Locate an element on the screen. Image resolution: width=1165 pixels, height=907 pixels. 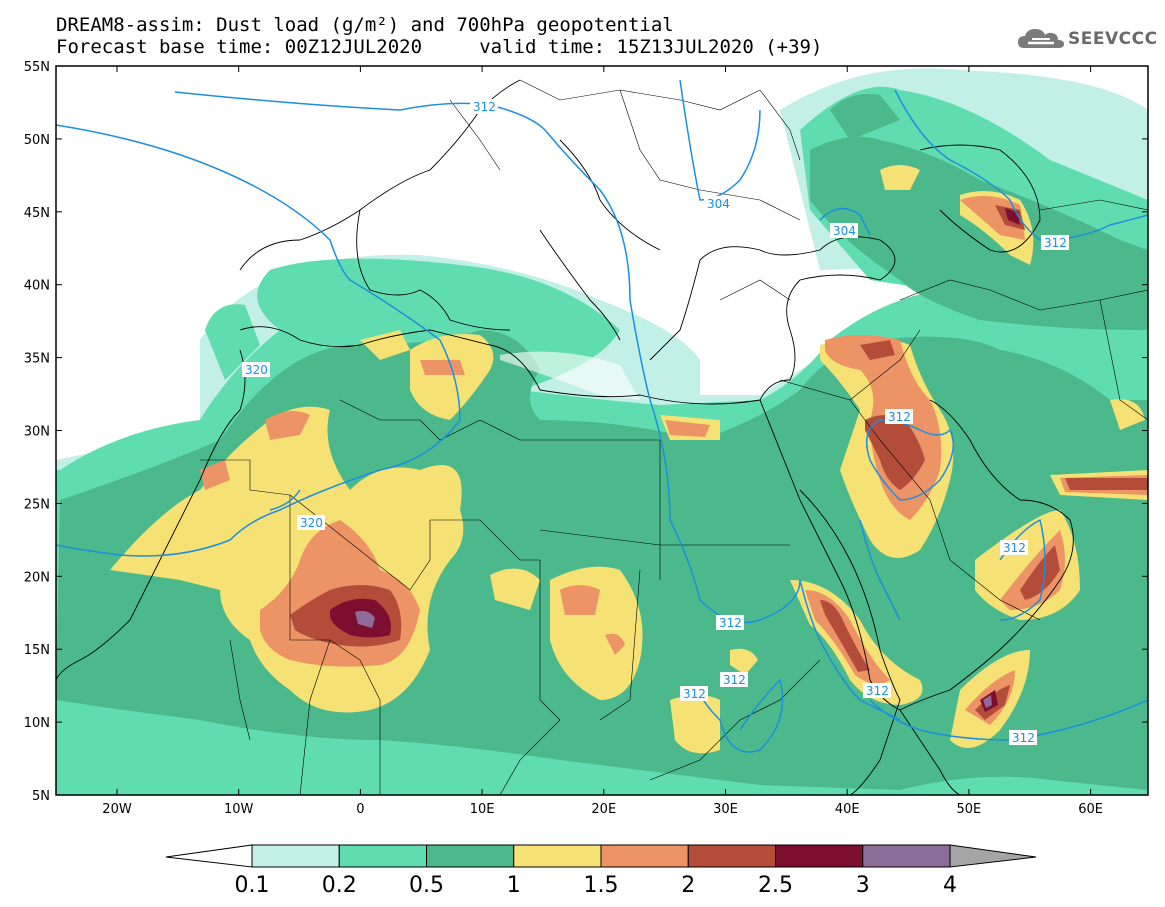
lat-label: 35N is located at coordinates (37, 359).